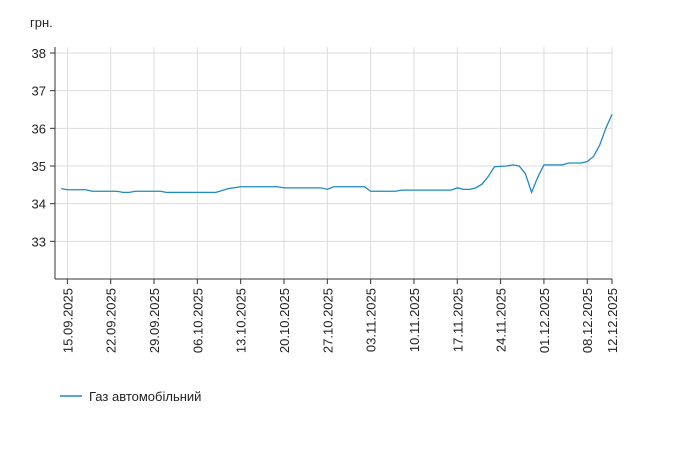  Describe the element at coordinates (39, 166) in the screenshot. I see `y-tick-label: 35` at that location.